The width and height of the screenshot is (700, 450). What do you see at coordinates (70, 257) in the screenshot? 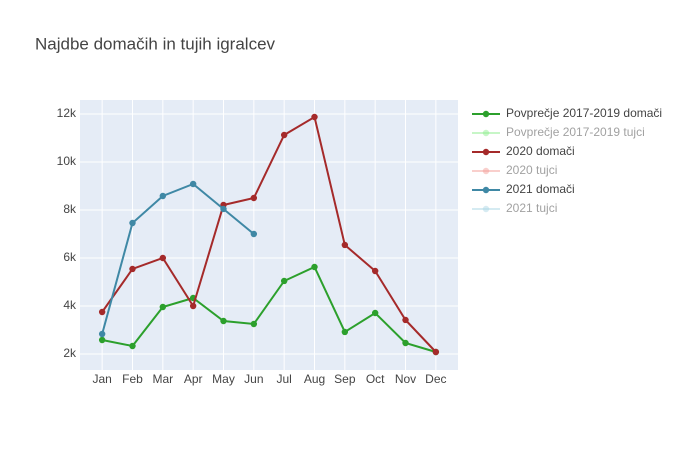
I see `y-tick-label: 6k` at bounding box center [70, 257].